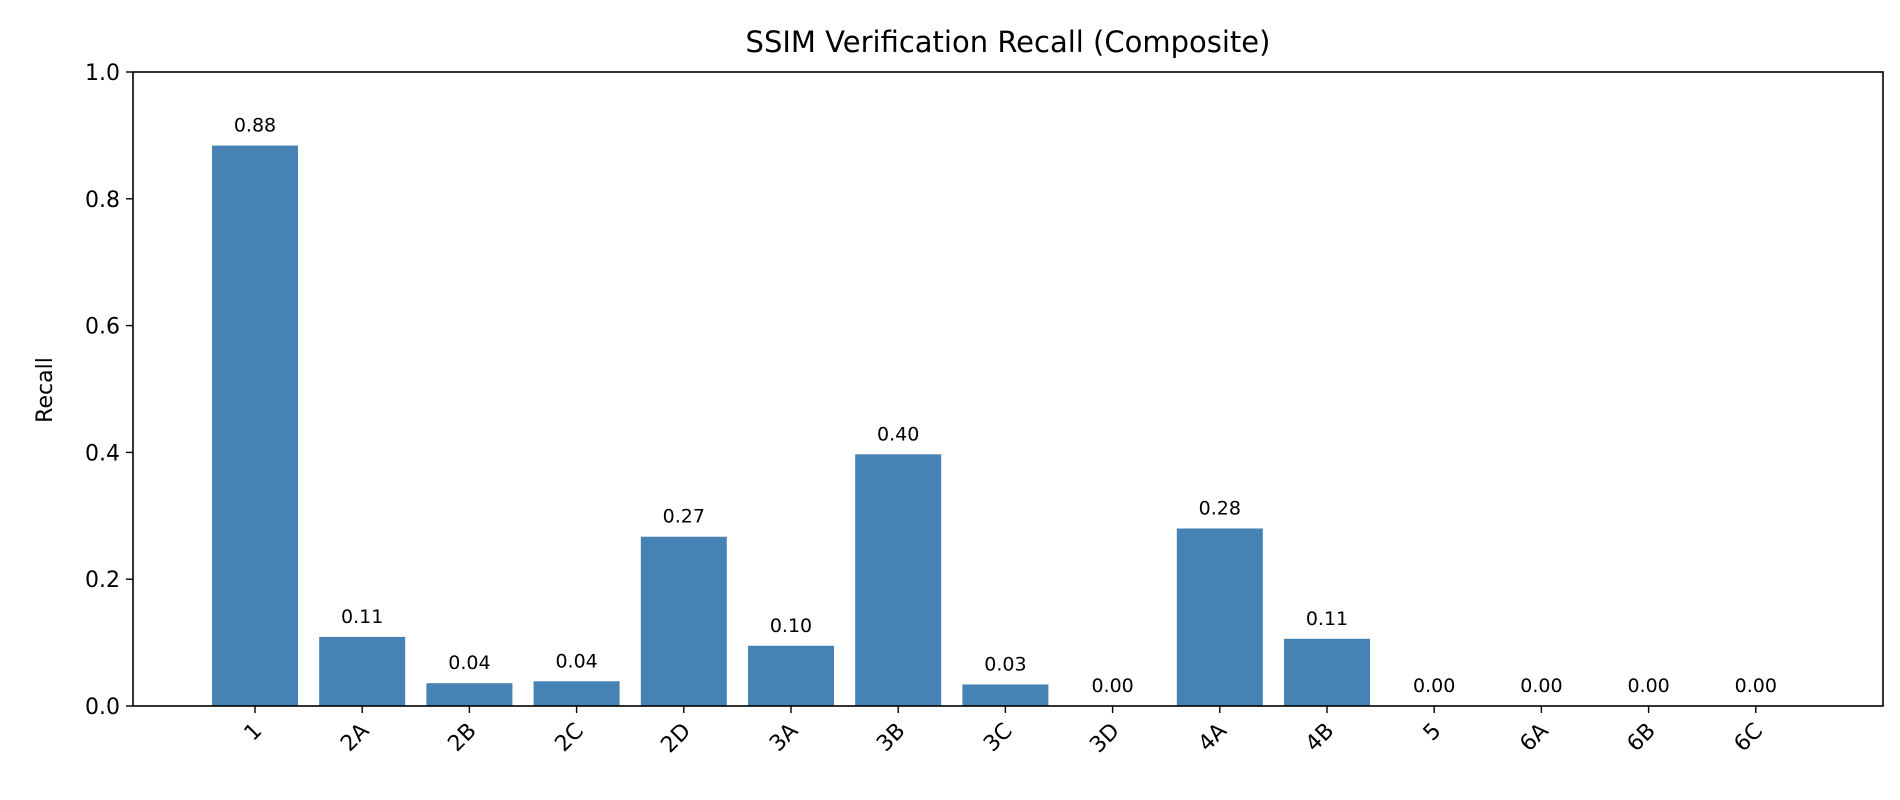 The width and height of the screenshot is (1900, 800). Describe the element at coordinates (45, 390) in the screenshot. I see `y-axis-label: Recall` at that location.